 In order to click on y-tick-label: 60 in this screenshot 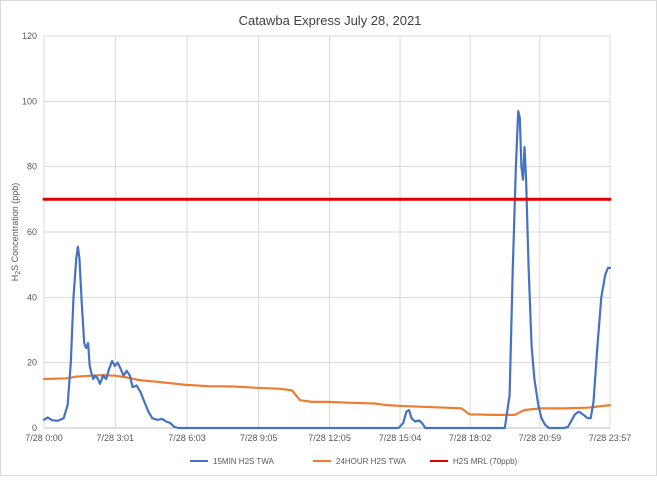, I will do `click(32, 232)`.